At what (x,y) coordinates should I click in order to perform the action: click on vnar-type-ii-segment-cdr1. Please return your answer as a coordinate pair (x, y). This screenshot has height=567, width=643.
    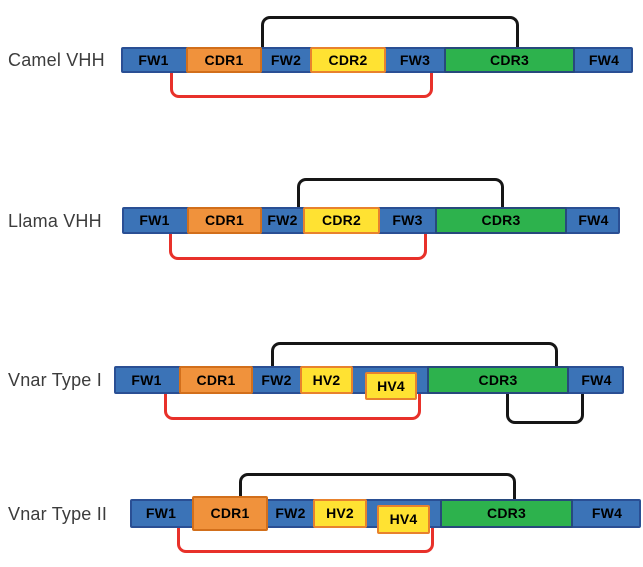
    Looking at the image, I should click on (230, 513).